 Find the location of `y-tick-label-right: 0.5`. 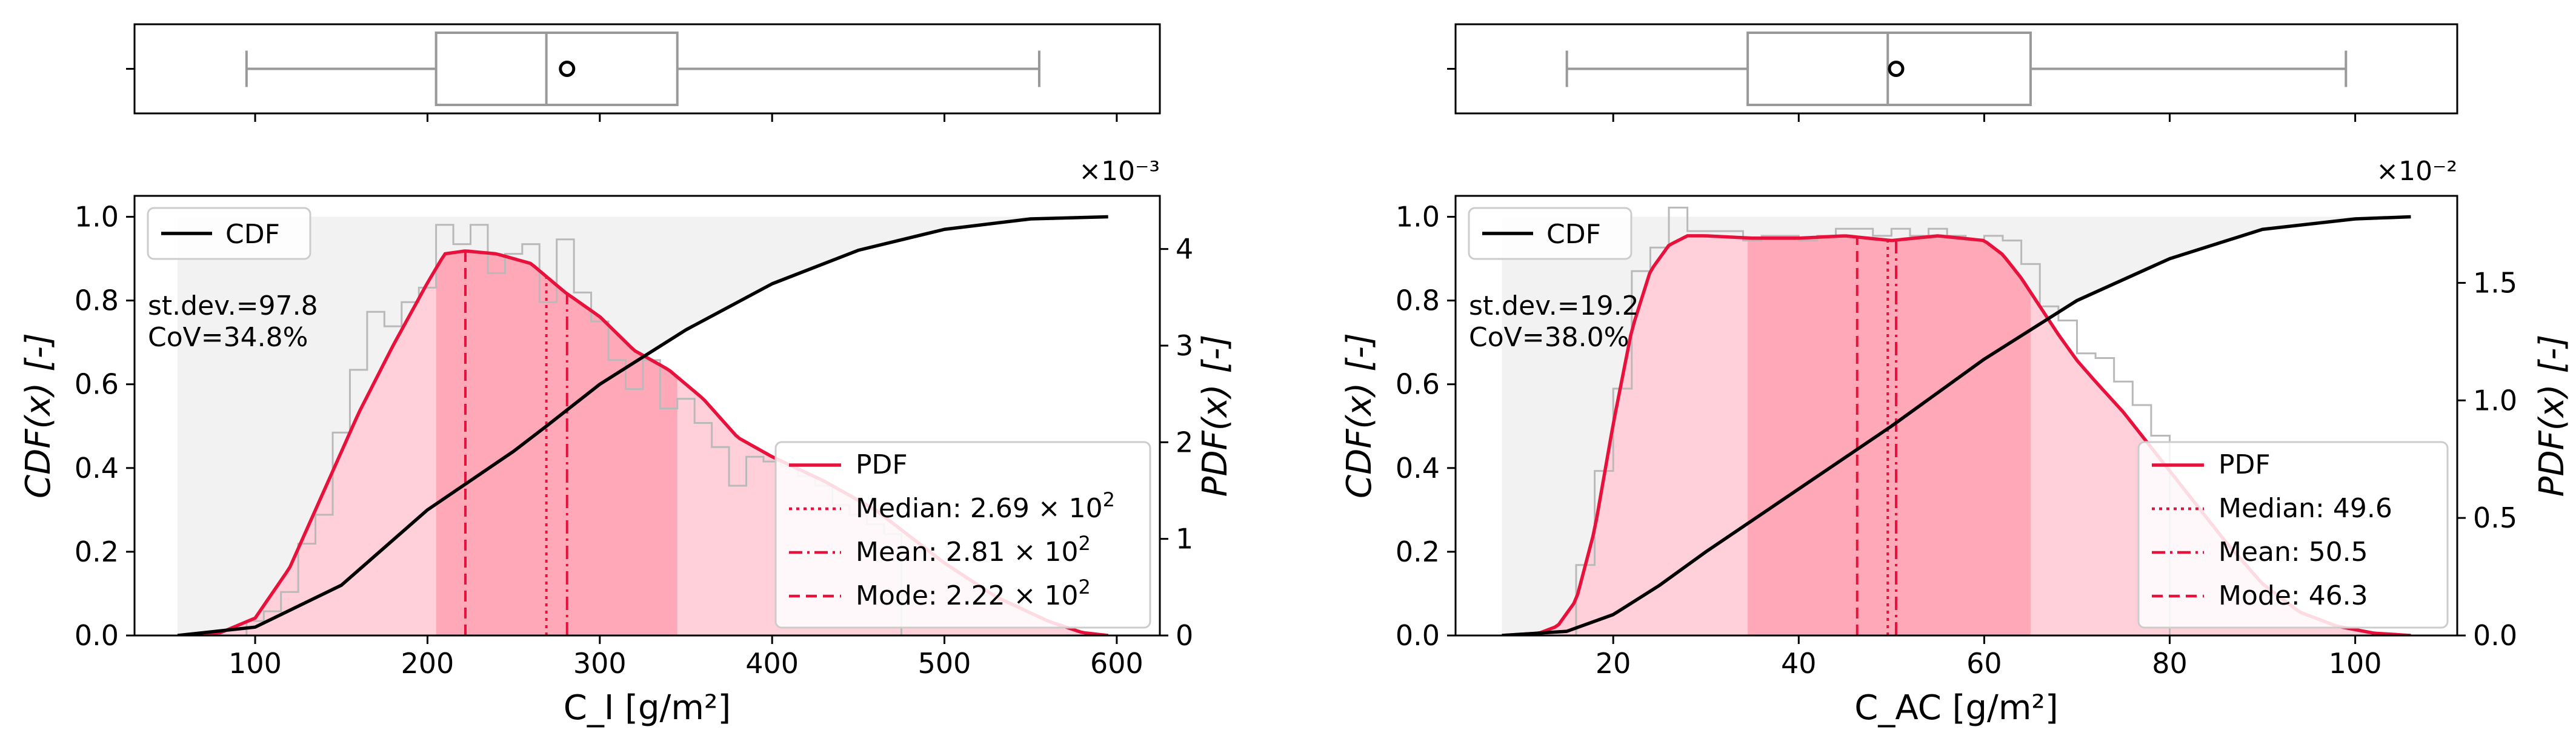

y-tick-label-right: 0.5 is located at coordinates (2495, 517).